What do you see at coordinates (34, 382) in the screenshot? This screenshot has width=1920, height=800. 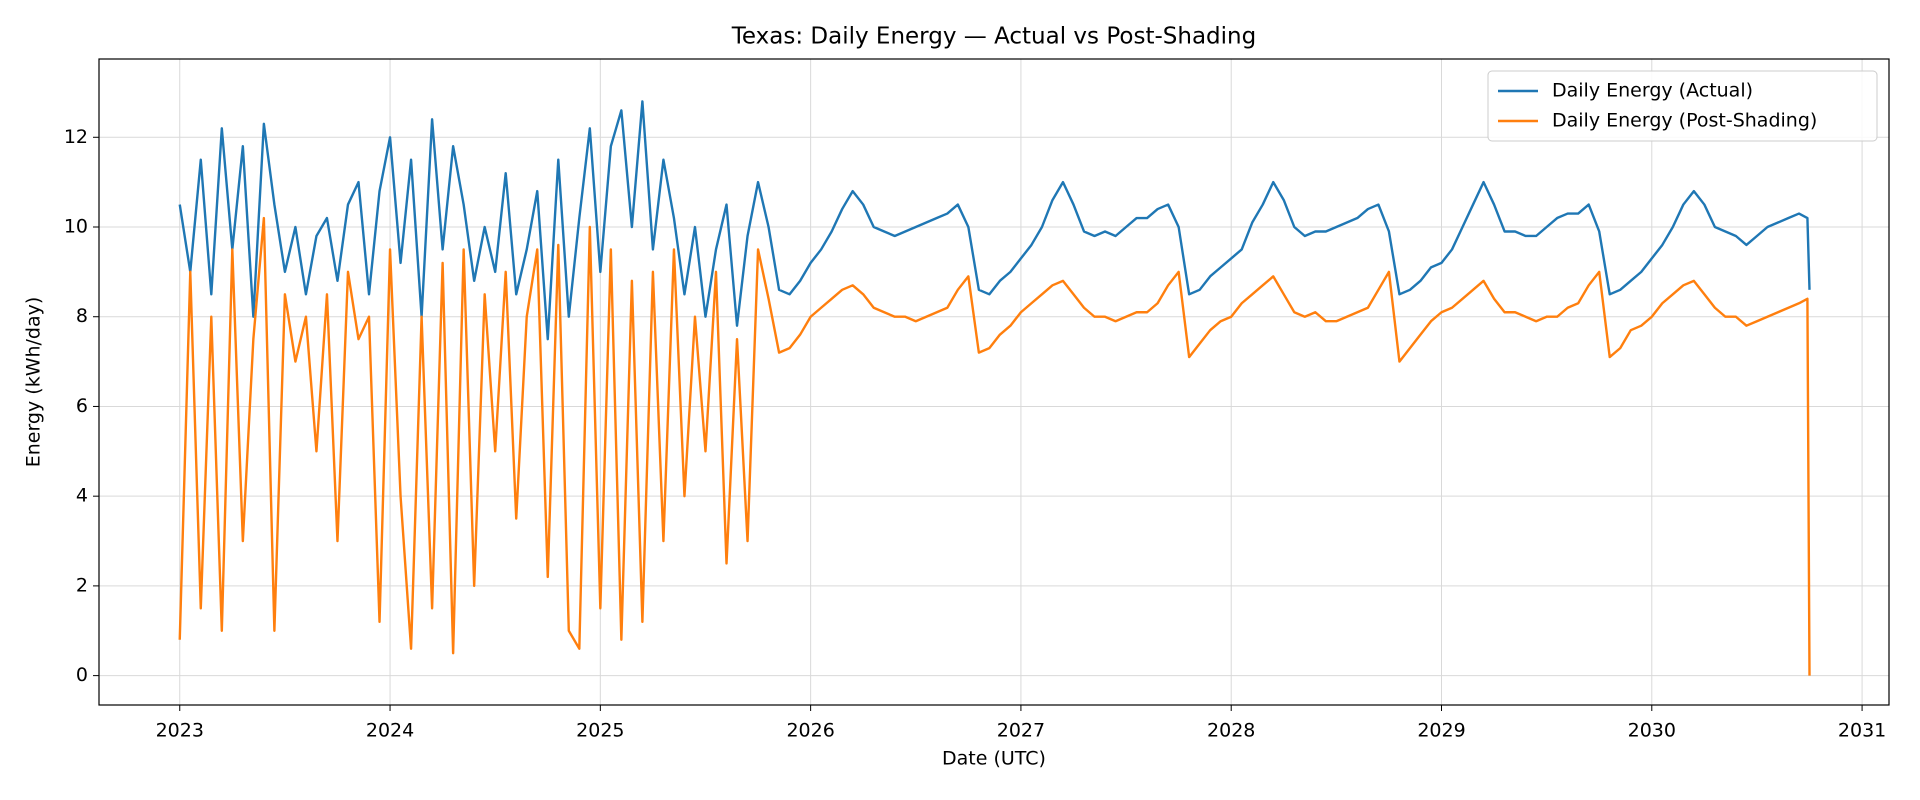 I see `y-axis-label: Energy (kWh/day)` at bounding box center [34, 382].